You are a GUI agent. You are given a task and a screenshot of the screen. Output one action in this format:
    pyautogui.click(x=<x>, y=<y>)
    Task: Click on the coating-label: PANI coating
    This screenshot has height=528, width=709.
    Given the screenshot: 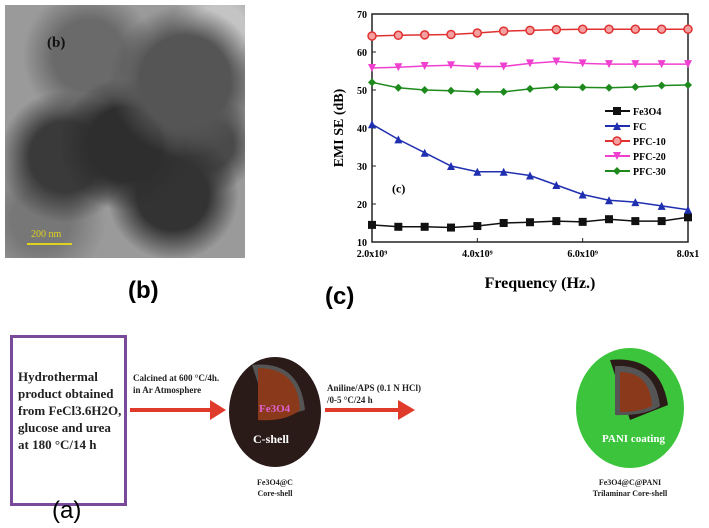 What is the action you would take?
    pyautogui.click(x=634, y=439)
    